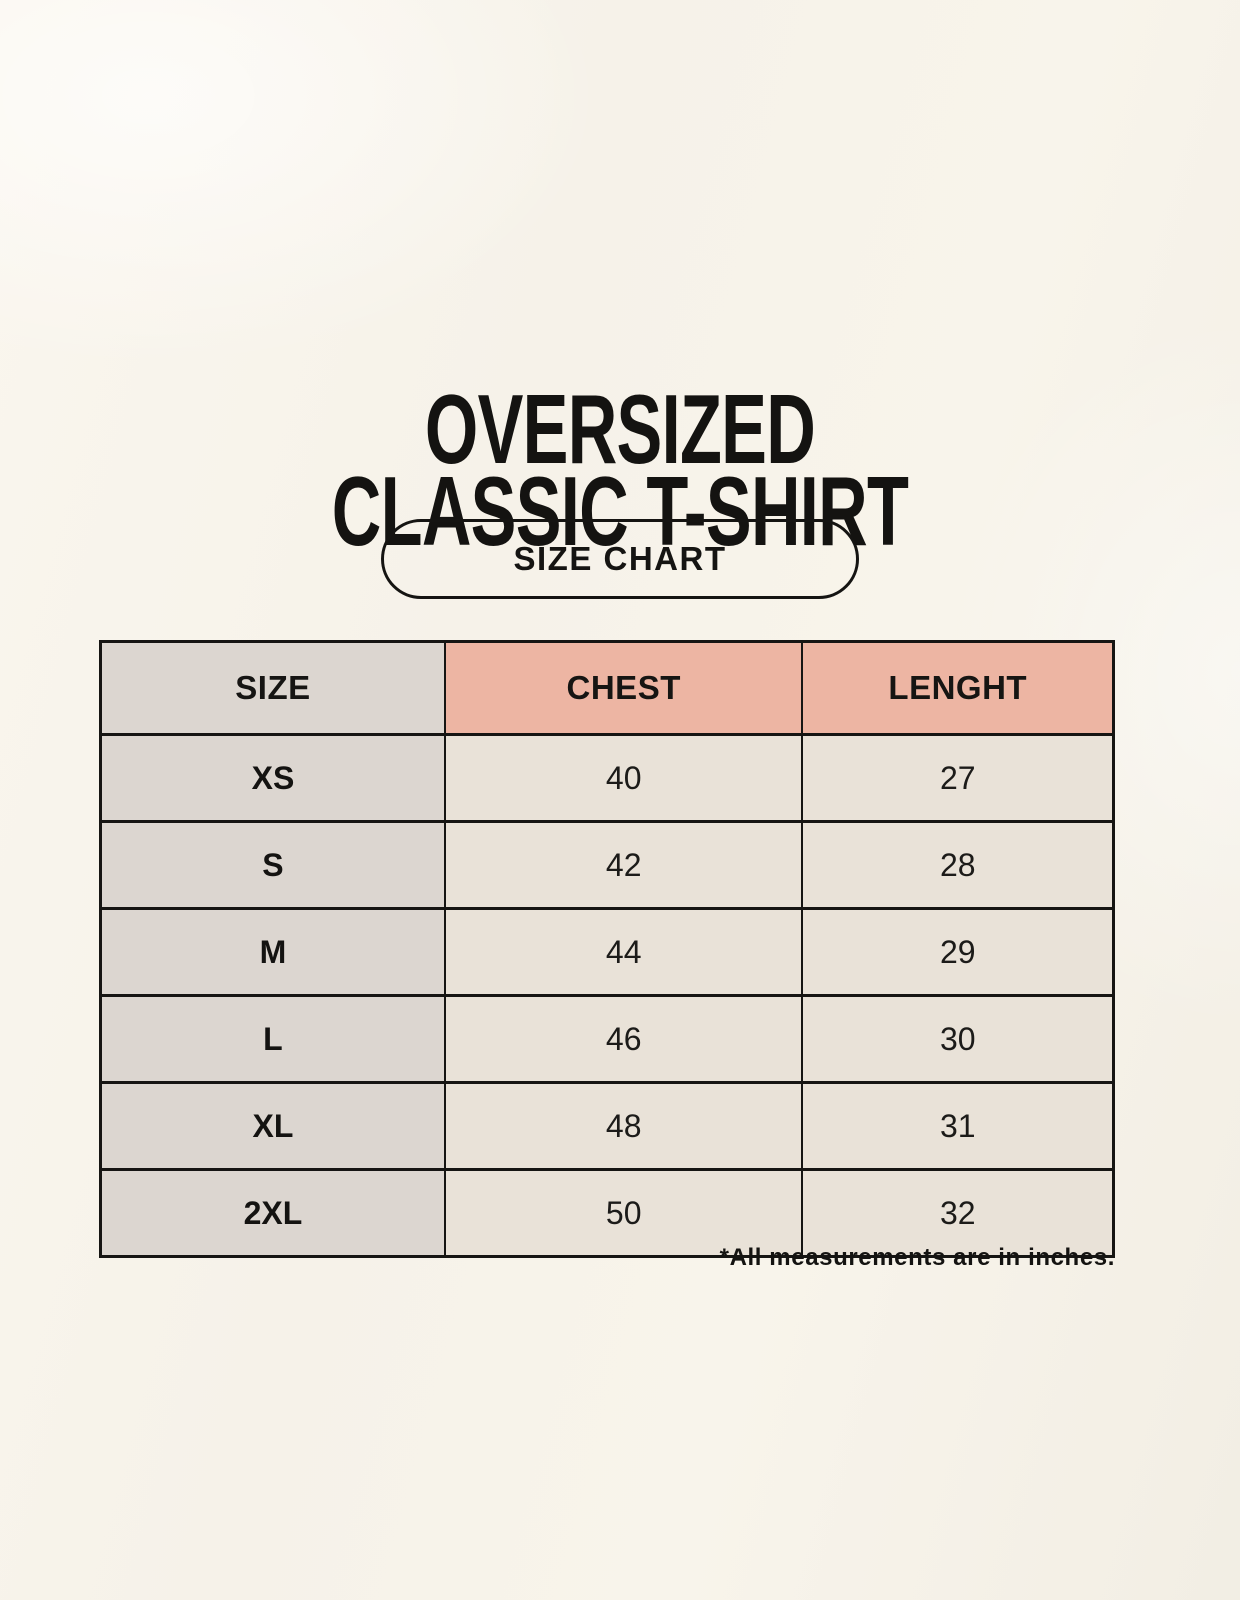 The image size is (1240, 1600). Describe the element at coordinates (272, 688) in the screenshot. I see `column-header-size: SIZE` at that location.